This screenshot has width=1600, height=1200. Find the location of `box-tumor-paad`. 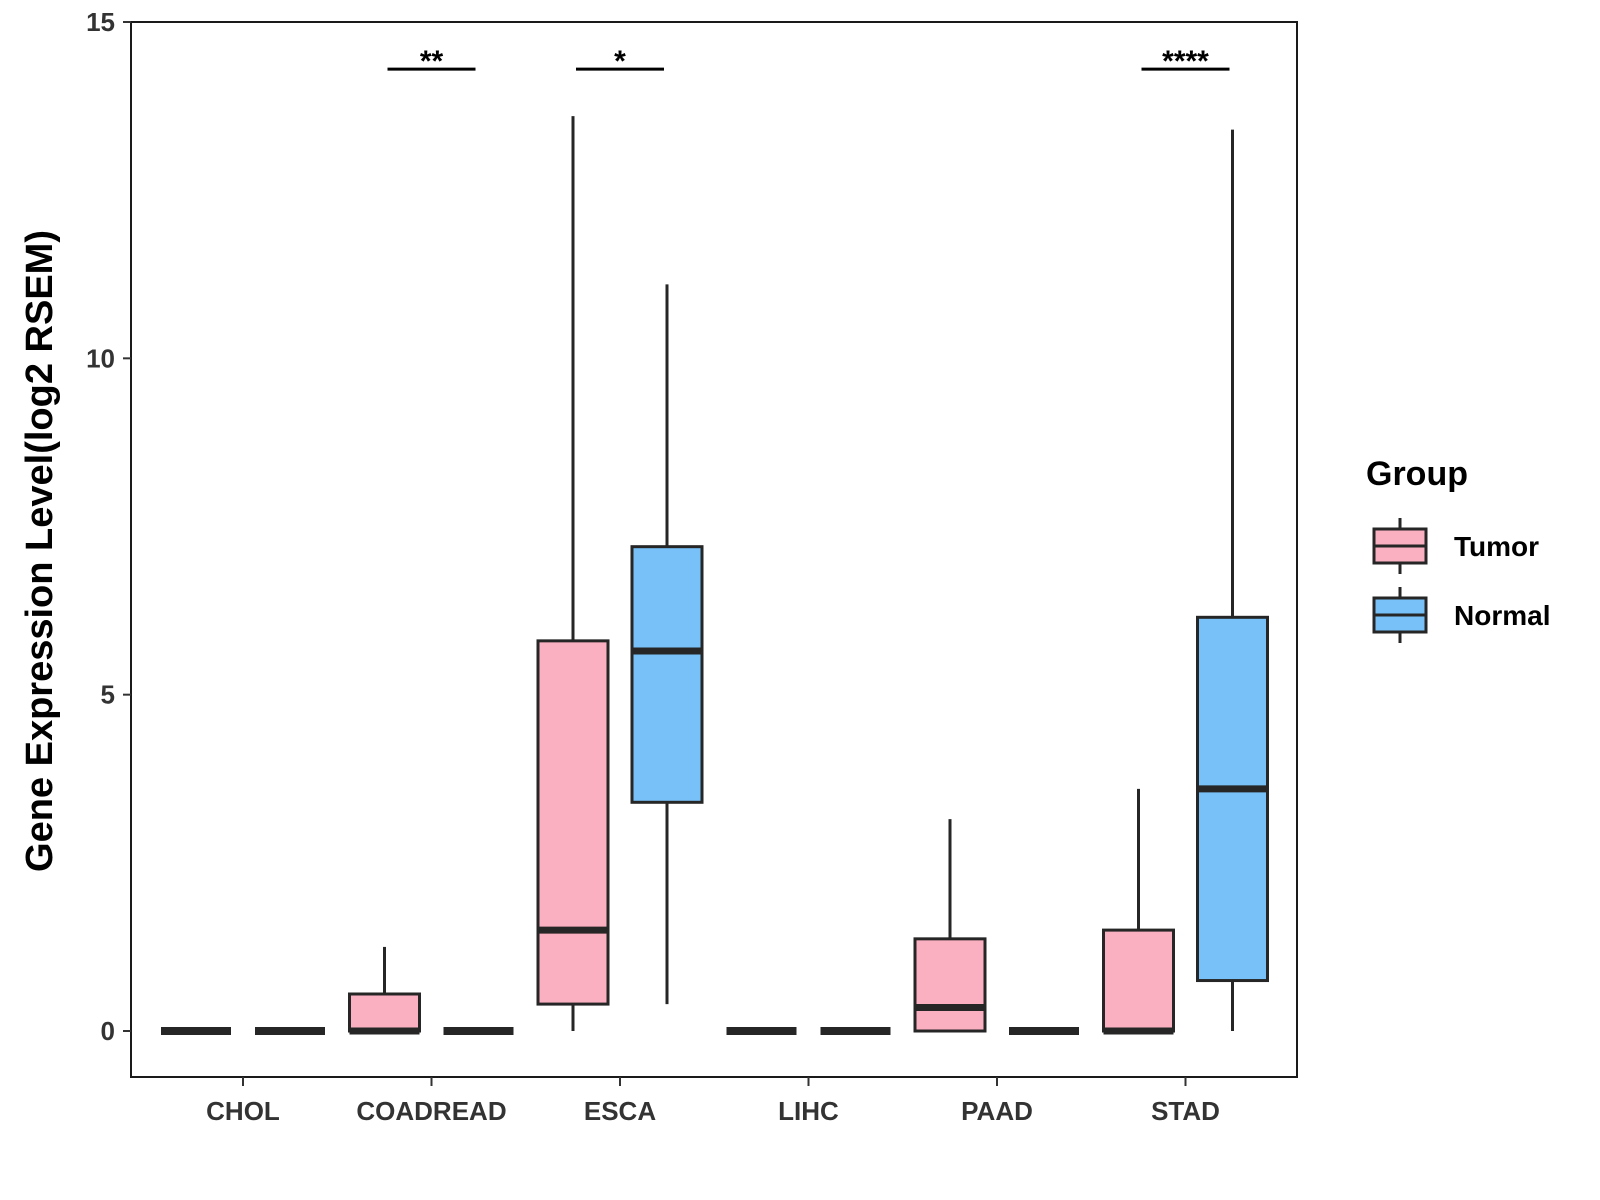

box-tumor-paad is located at coordinates (950, 926).